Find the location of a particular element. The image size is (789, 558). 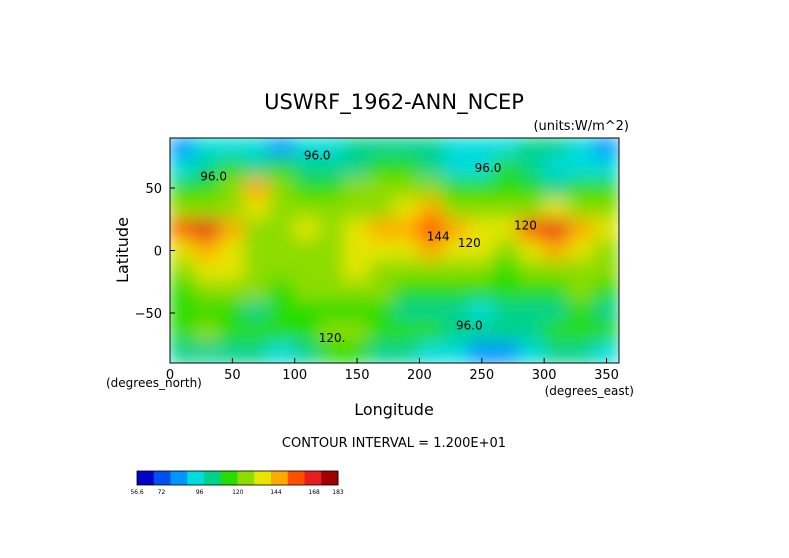

x-tick-label: 150 is located at coordinates (357, 375).